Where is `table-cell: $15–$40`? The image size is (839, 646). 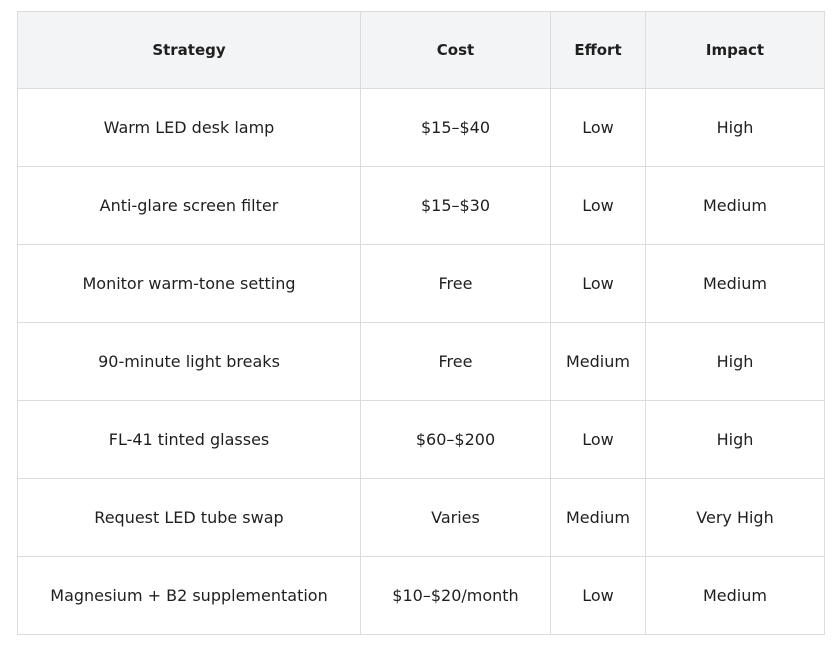 table-cell: $15–$40 is located at coordinates (455, 127).